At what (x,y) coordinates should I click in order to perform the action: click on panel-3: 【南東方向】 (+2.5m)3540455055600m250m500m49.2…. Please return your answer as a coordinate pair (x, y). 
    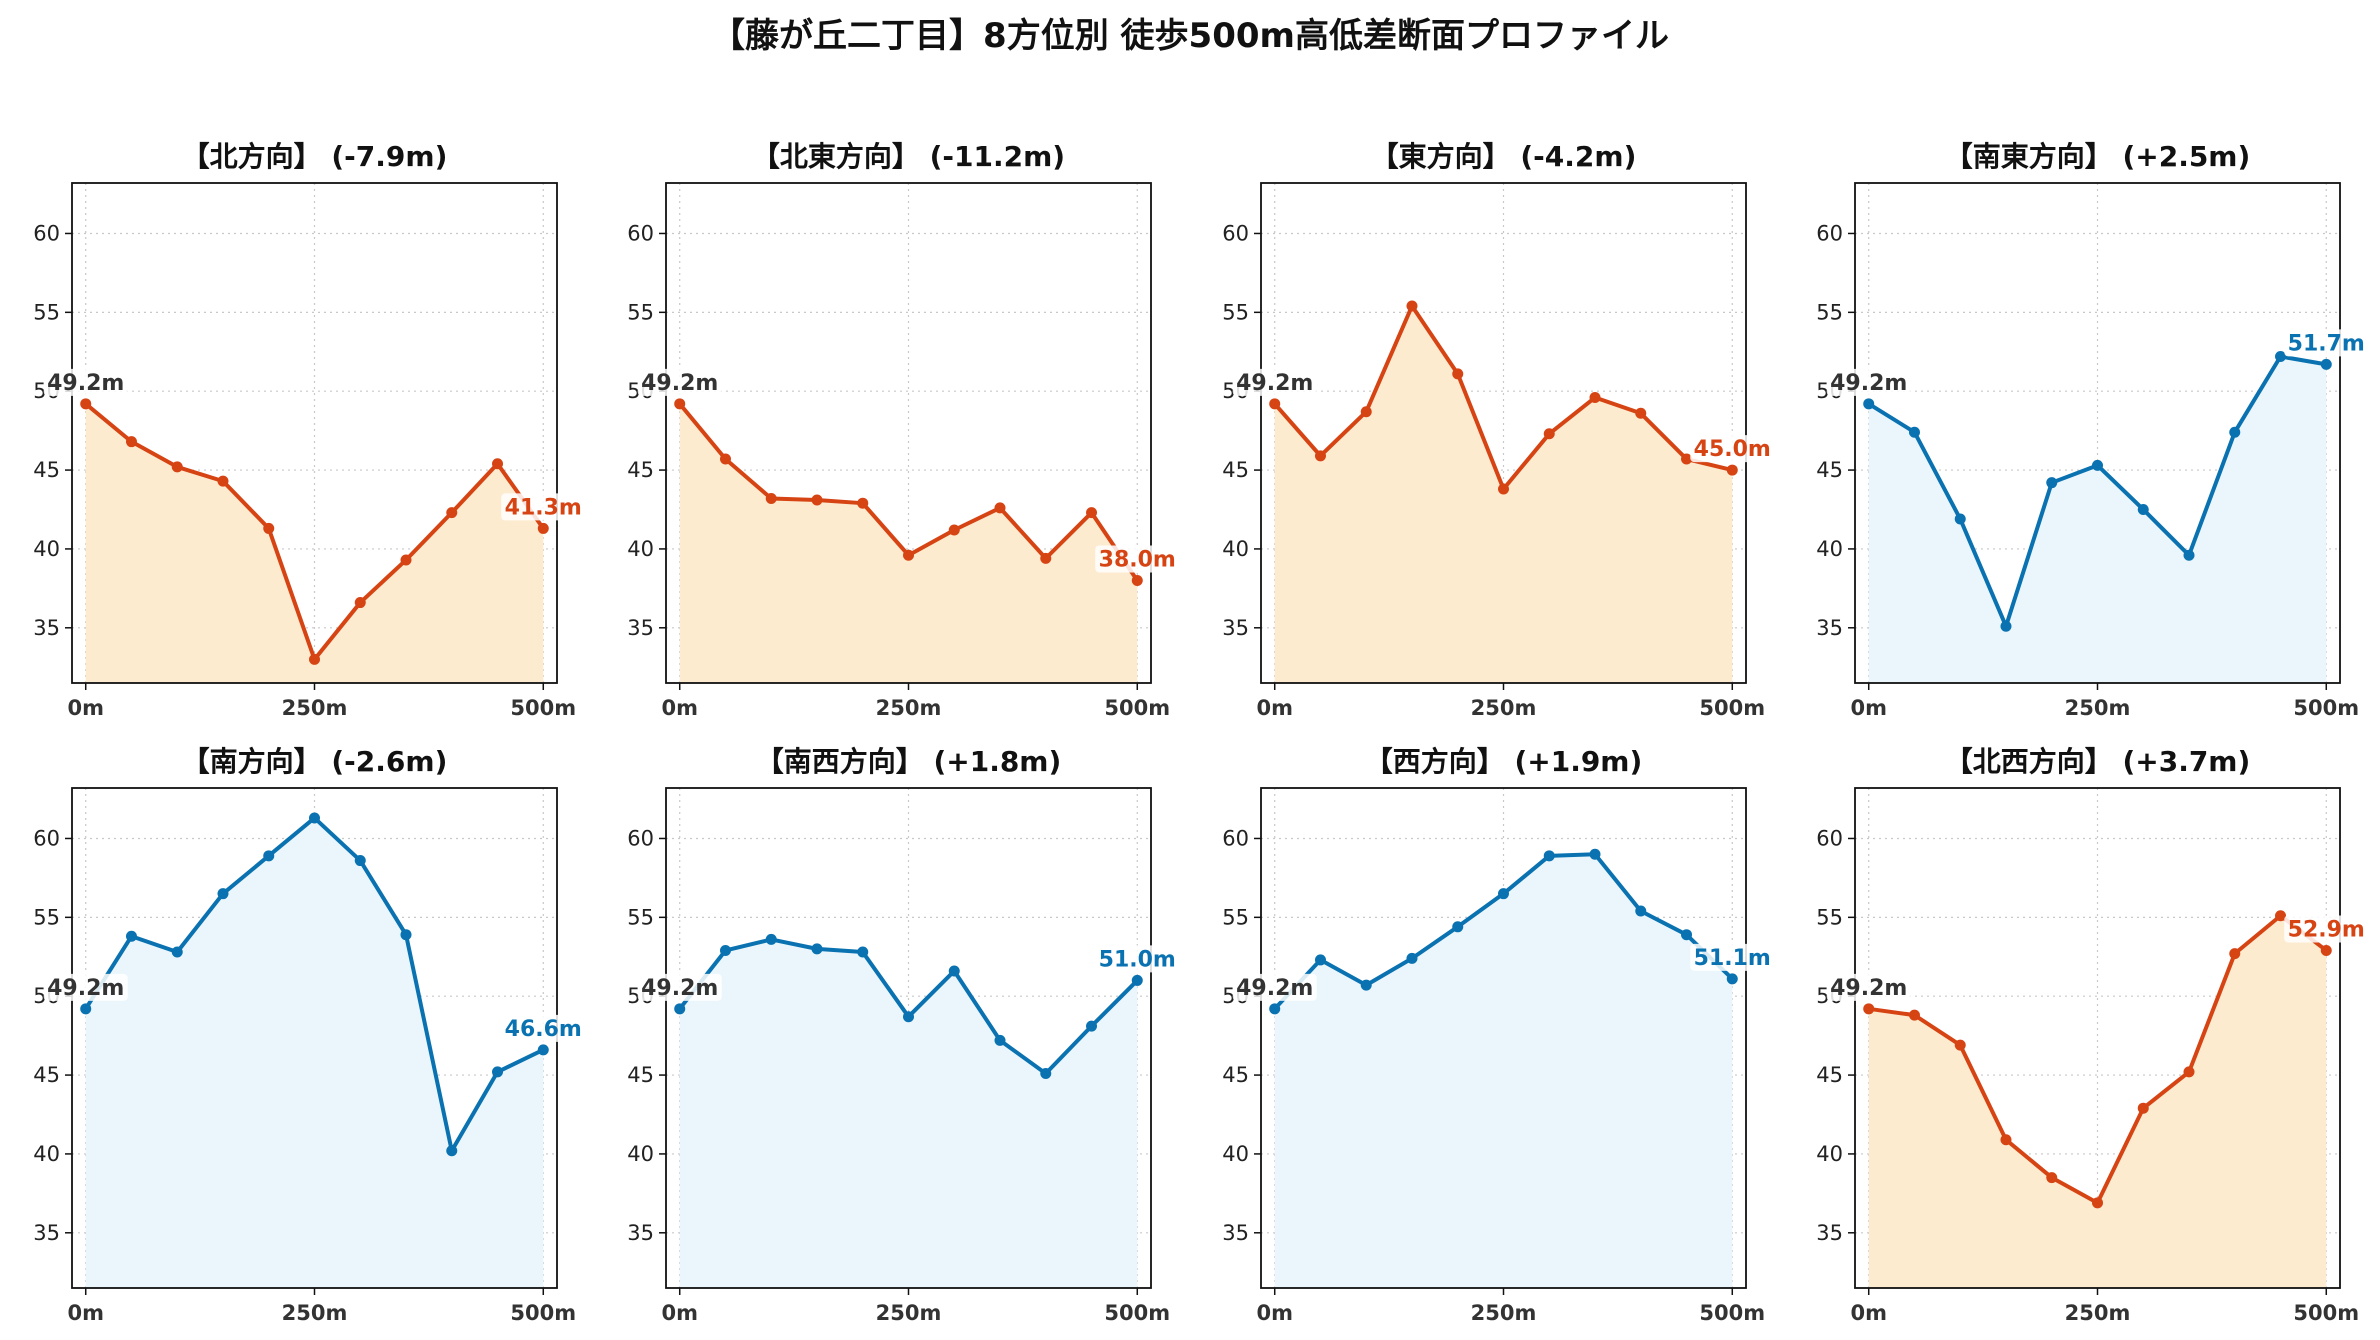
    Looking at the image, I should click on (2092, 430).